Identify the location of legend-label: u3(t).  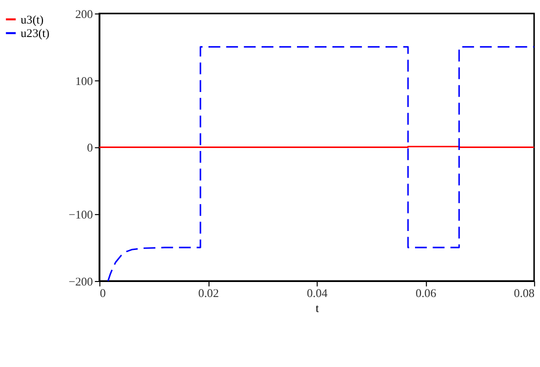
(32, 19).